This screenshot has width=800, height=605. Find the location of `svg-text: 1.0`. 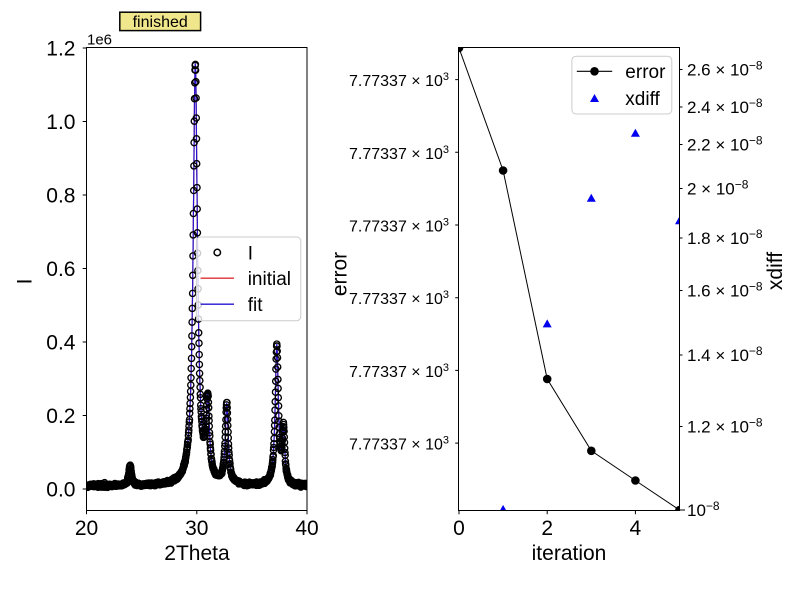

svg-text: 1.0 is located at coordinates (60, 122).